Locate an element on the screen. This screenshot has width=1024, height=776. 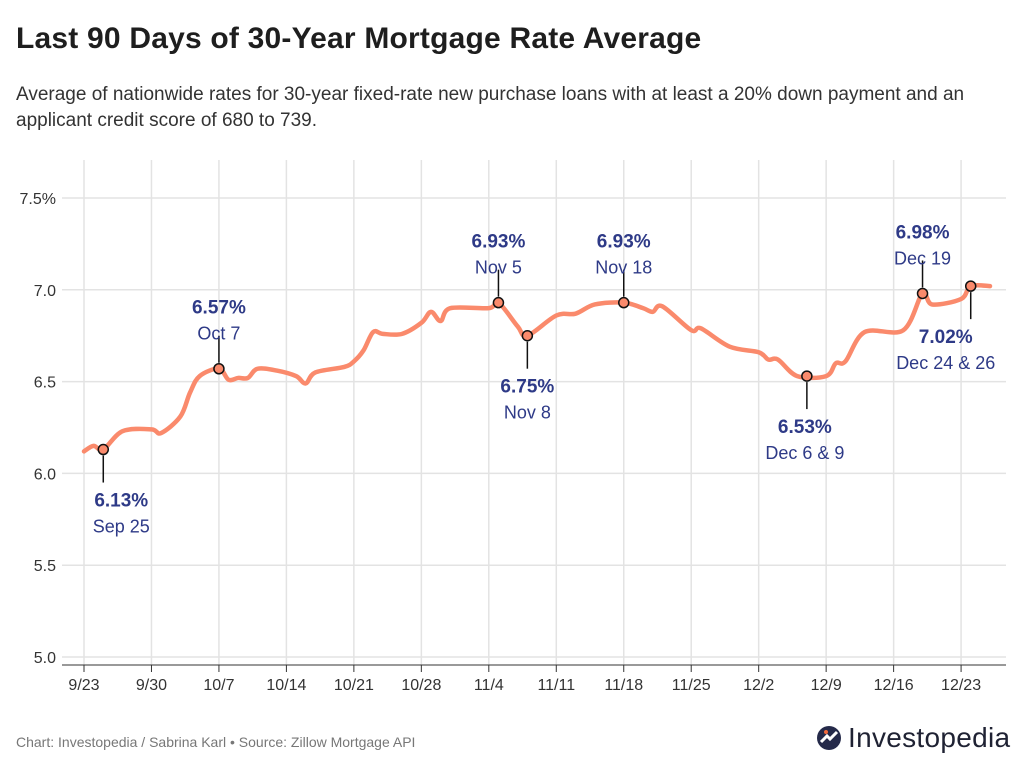
annotation-value: 6.53% is located at coordinates (805, 427).